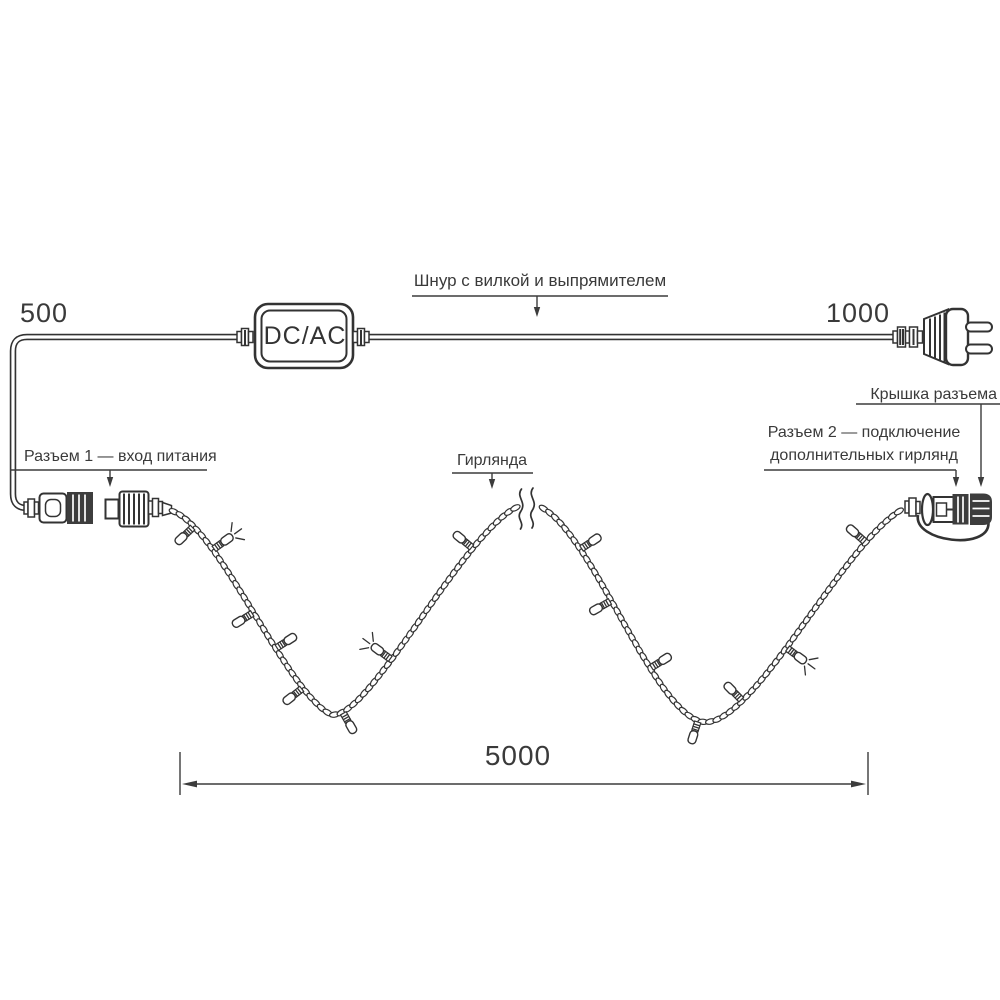 The height and width of the screenshot is (1000, 1000). I want to click on adapter-label: DC/AC, so click(305, 336).